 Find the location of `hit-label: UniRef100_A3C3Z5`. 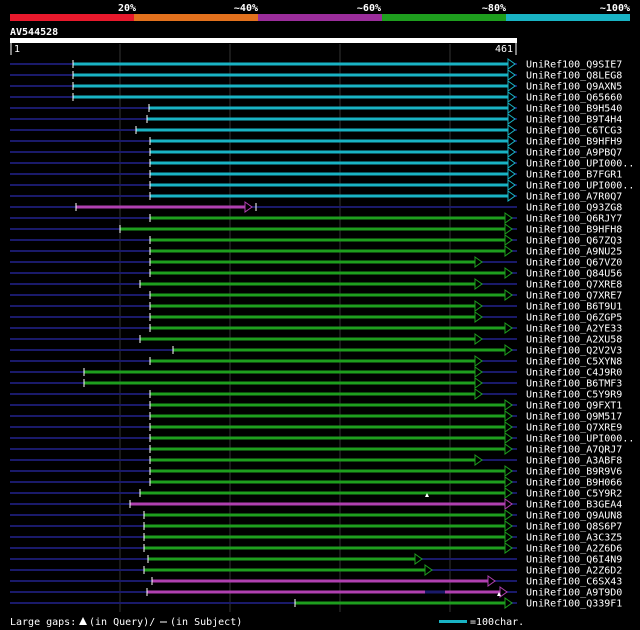

hit-label: UniRef100_A3C3Z5 is located at coordinates (574, 538).